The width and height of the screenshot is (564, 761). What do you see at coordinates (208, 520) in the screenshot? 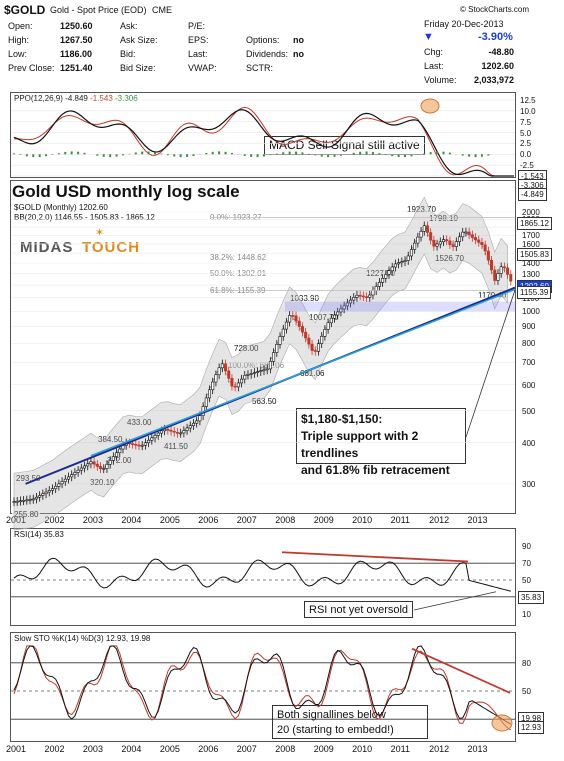
I see `year-tick-label: 2006` at bounding box center [208, 520].